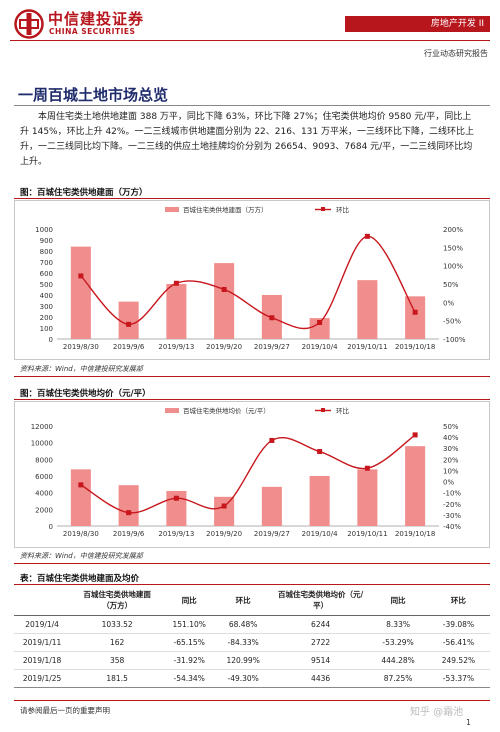 The width and height of the screenshot is (500, 732). I want to click on y-left-tick-label: 600, so click(46, 274).